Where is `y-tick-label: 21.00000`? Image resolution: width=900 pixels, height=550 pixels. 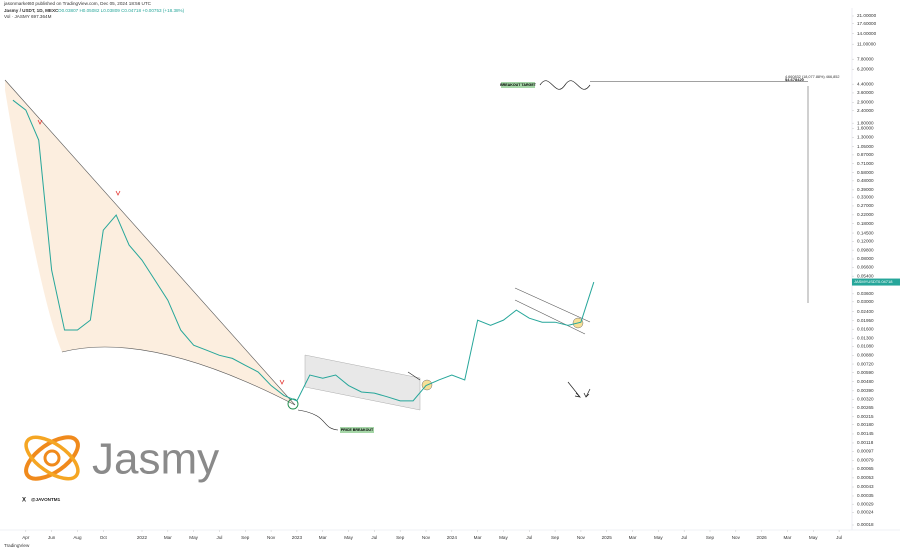
y-tick-label: 21.00000 is located at coordinates (867, 15).